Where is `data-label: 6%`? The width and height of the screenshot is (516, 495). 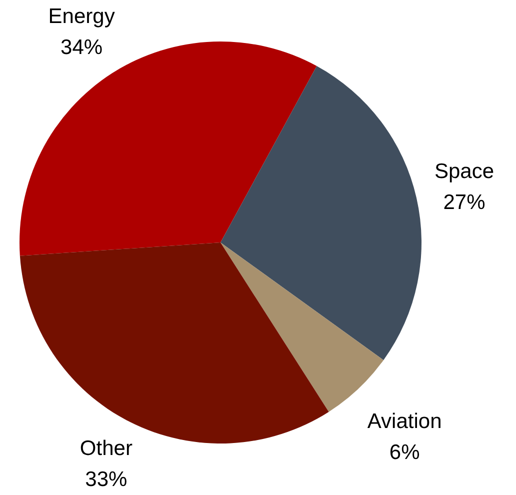 data-label: 6% is located at coordinates (404, 452).